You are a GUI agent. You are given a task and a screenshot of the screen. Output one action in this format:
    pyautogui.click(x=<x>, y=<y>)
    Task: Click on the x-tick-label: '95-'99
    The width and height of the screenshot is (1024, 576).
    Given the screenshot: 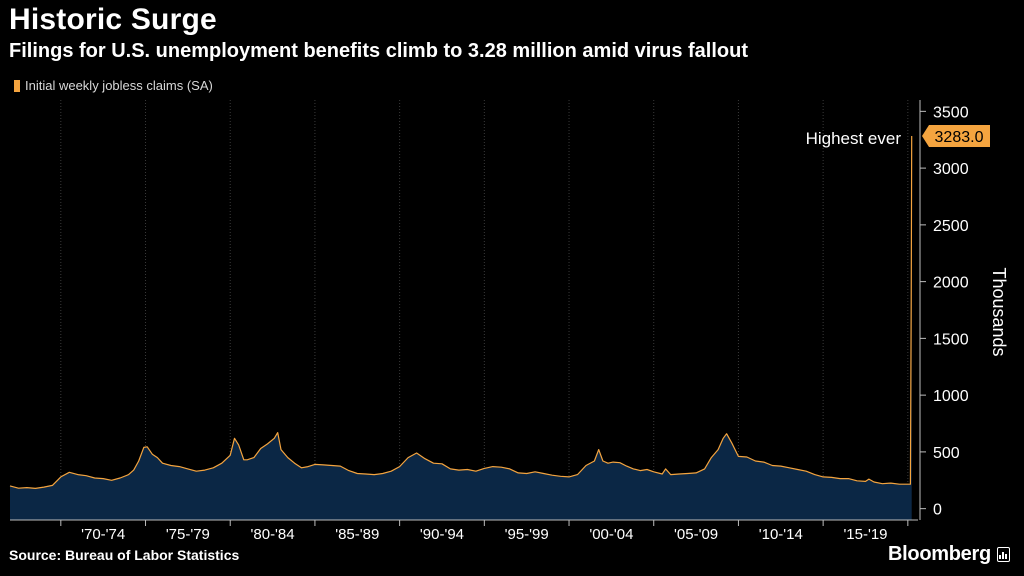 What is the action you would take?
    pyautogui.click(x=527, y=534)
    